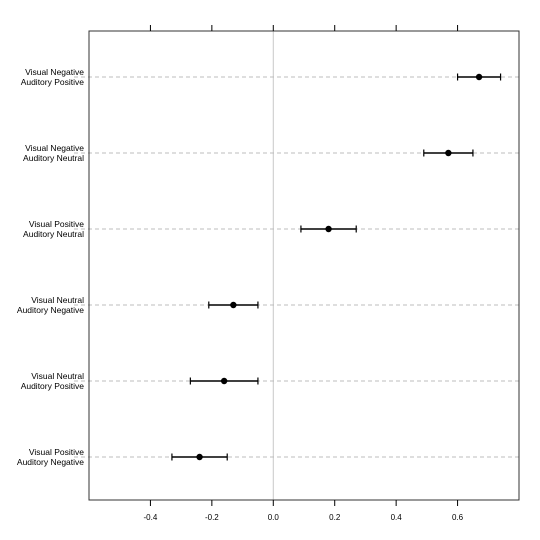 Image resolution: width=540 pixels, height=540 pixels. I want to click on x-tick-label: -0.2, so click(212, 517).